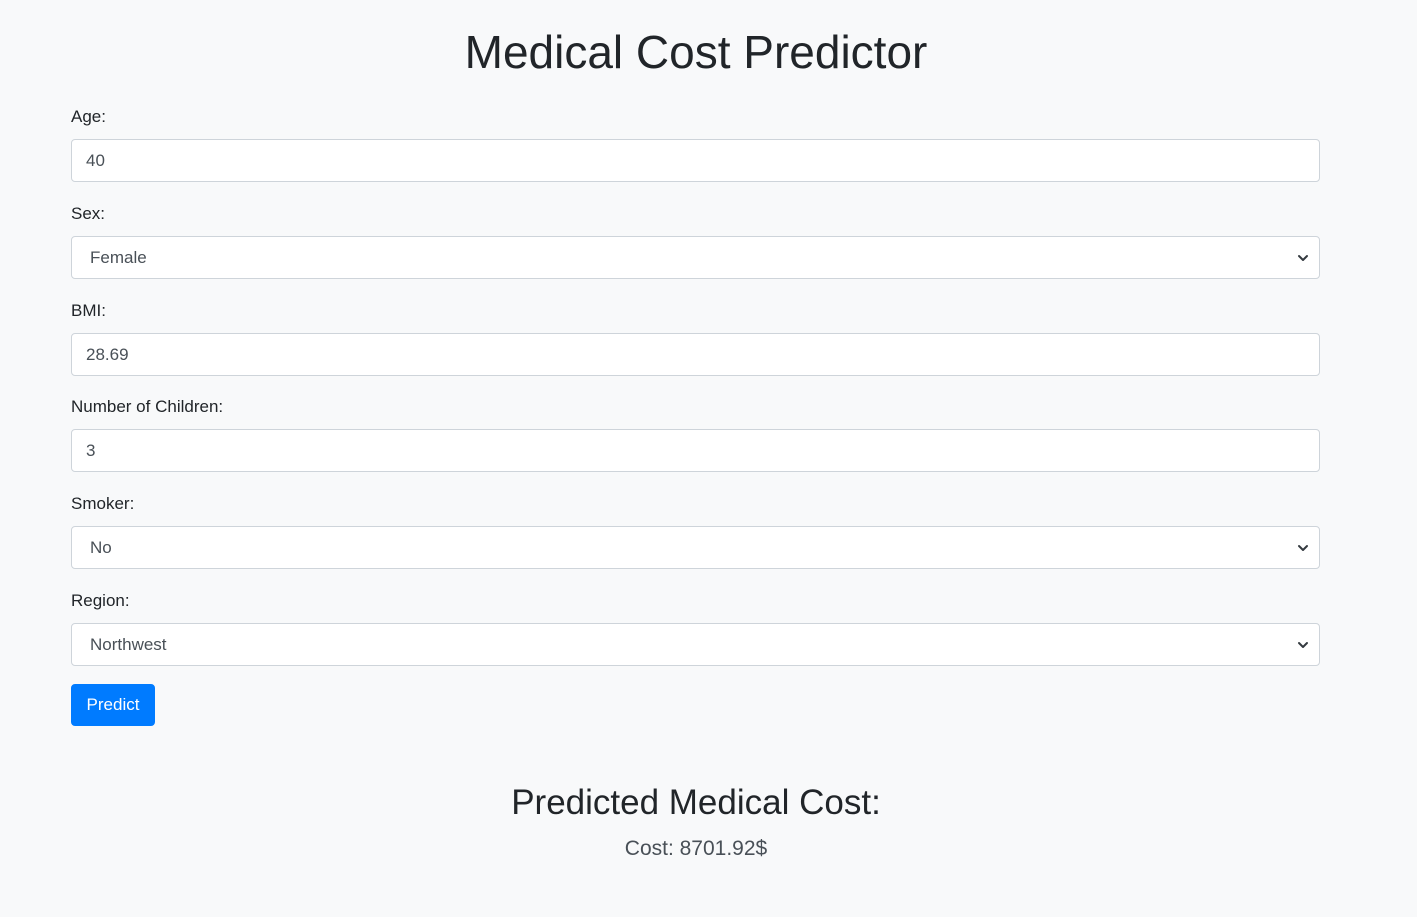  Describe the element at coordinates (103, 503) in the screenshot. I see `smoker-label: Smoker:` at that location.